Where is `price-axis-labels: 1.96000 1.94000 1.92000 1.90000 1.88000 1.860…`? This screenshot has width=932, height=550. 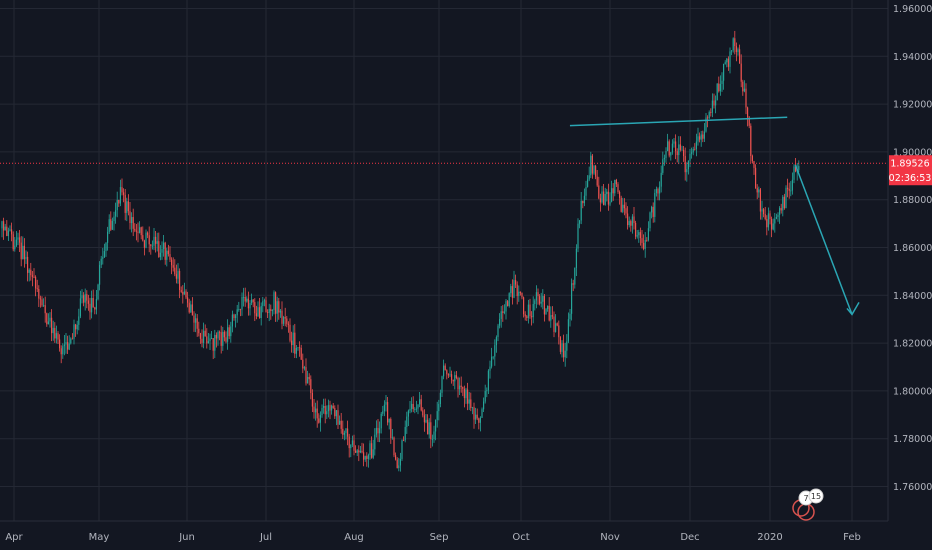
price-axis-labels: 1.96000 1.94000 1.92000 1.90000 1.88000 1.860… is located at coordinates (912, 248).